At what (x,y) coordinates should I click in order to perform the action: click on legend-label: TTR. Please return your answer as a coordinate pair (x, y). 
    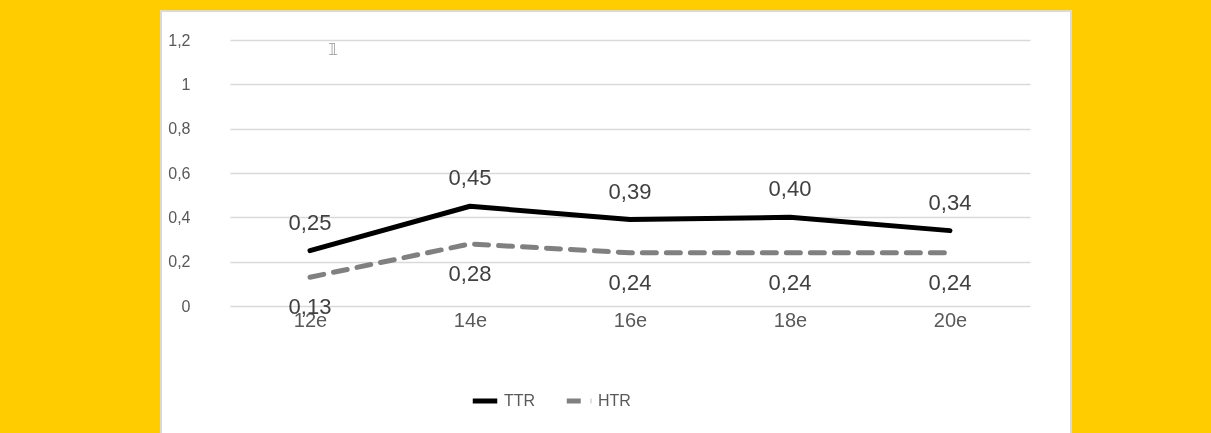
    Looking at the image, I should click on (520, 400).